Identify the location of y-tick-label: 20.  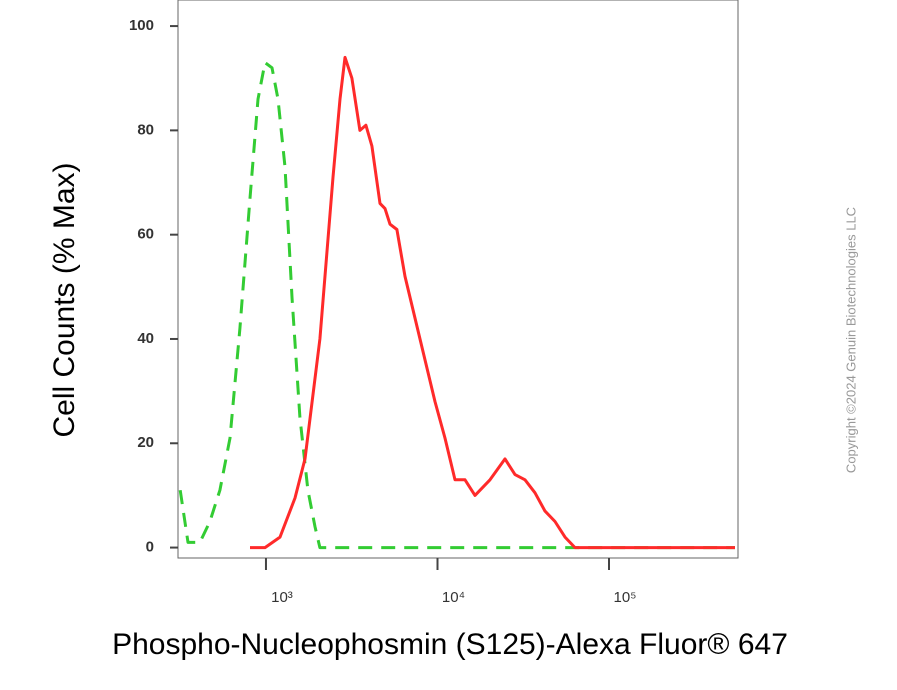
(145, 442).